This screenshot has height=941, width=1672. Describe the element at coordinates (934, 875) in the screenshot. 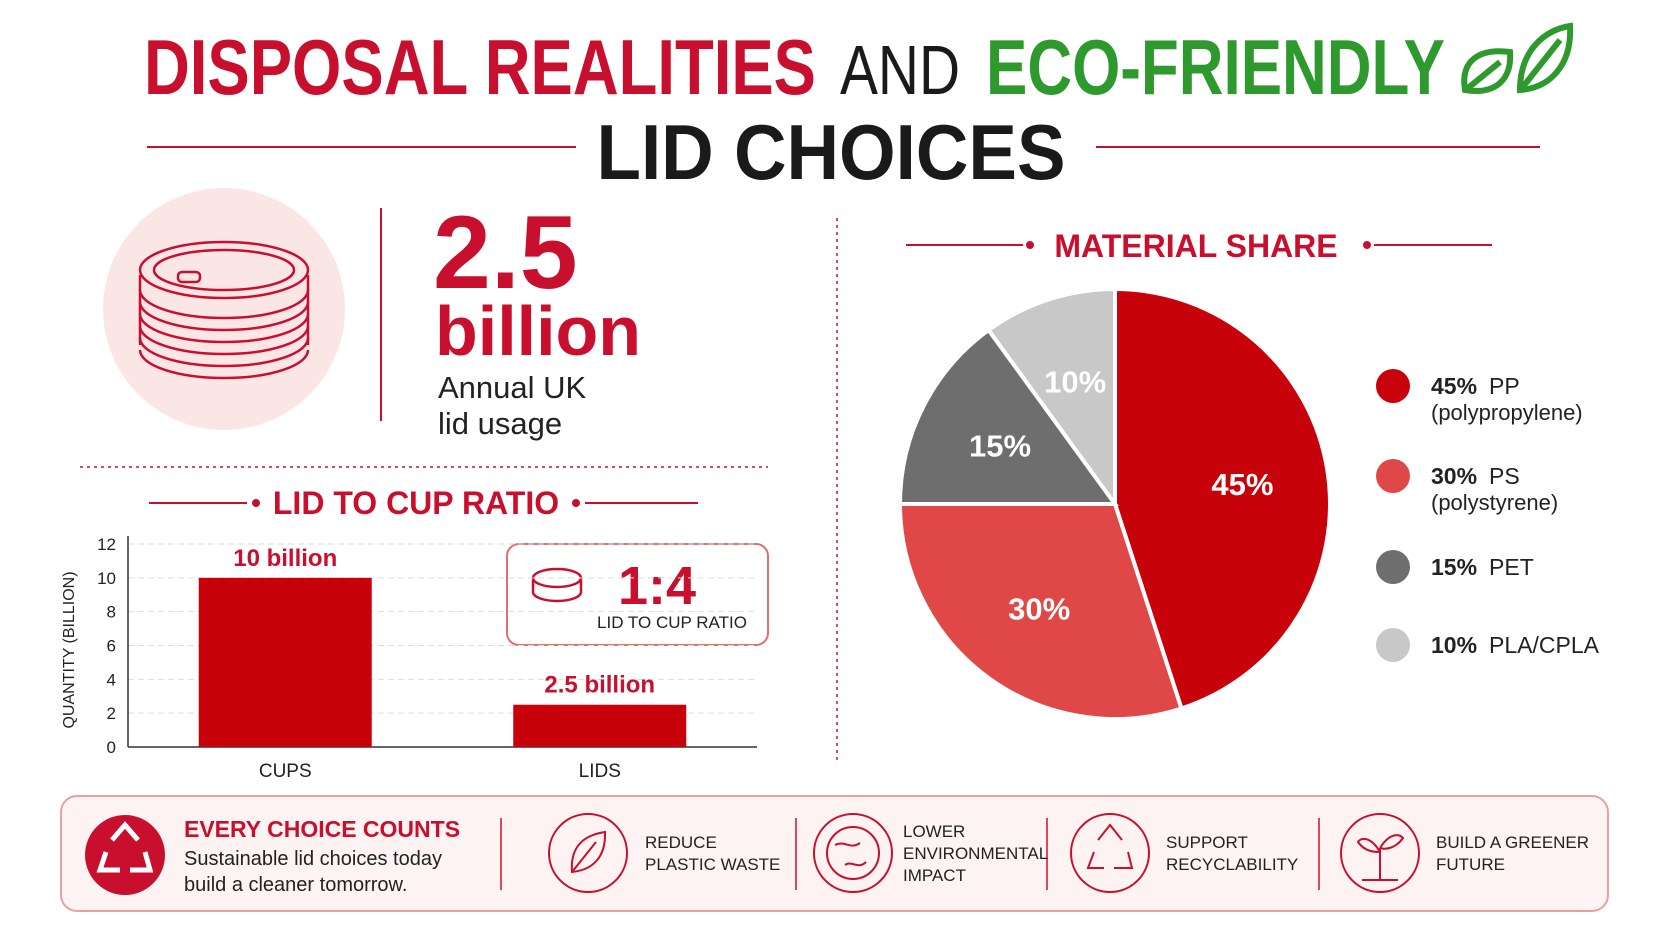

I see `footer-item: IMPACT` at that location.